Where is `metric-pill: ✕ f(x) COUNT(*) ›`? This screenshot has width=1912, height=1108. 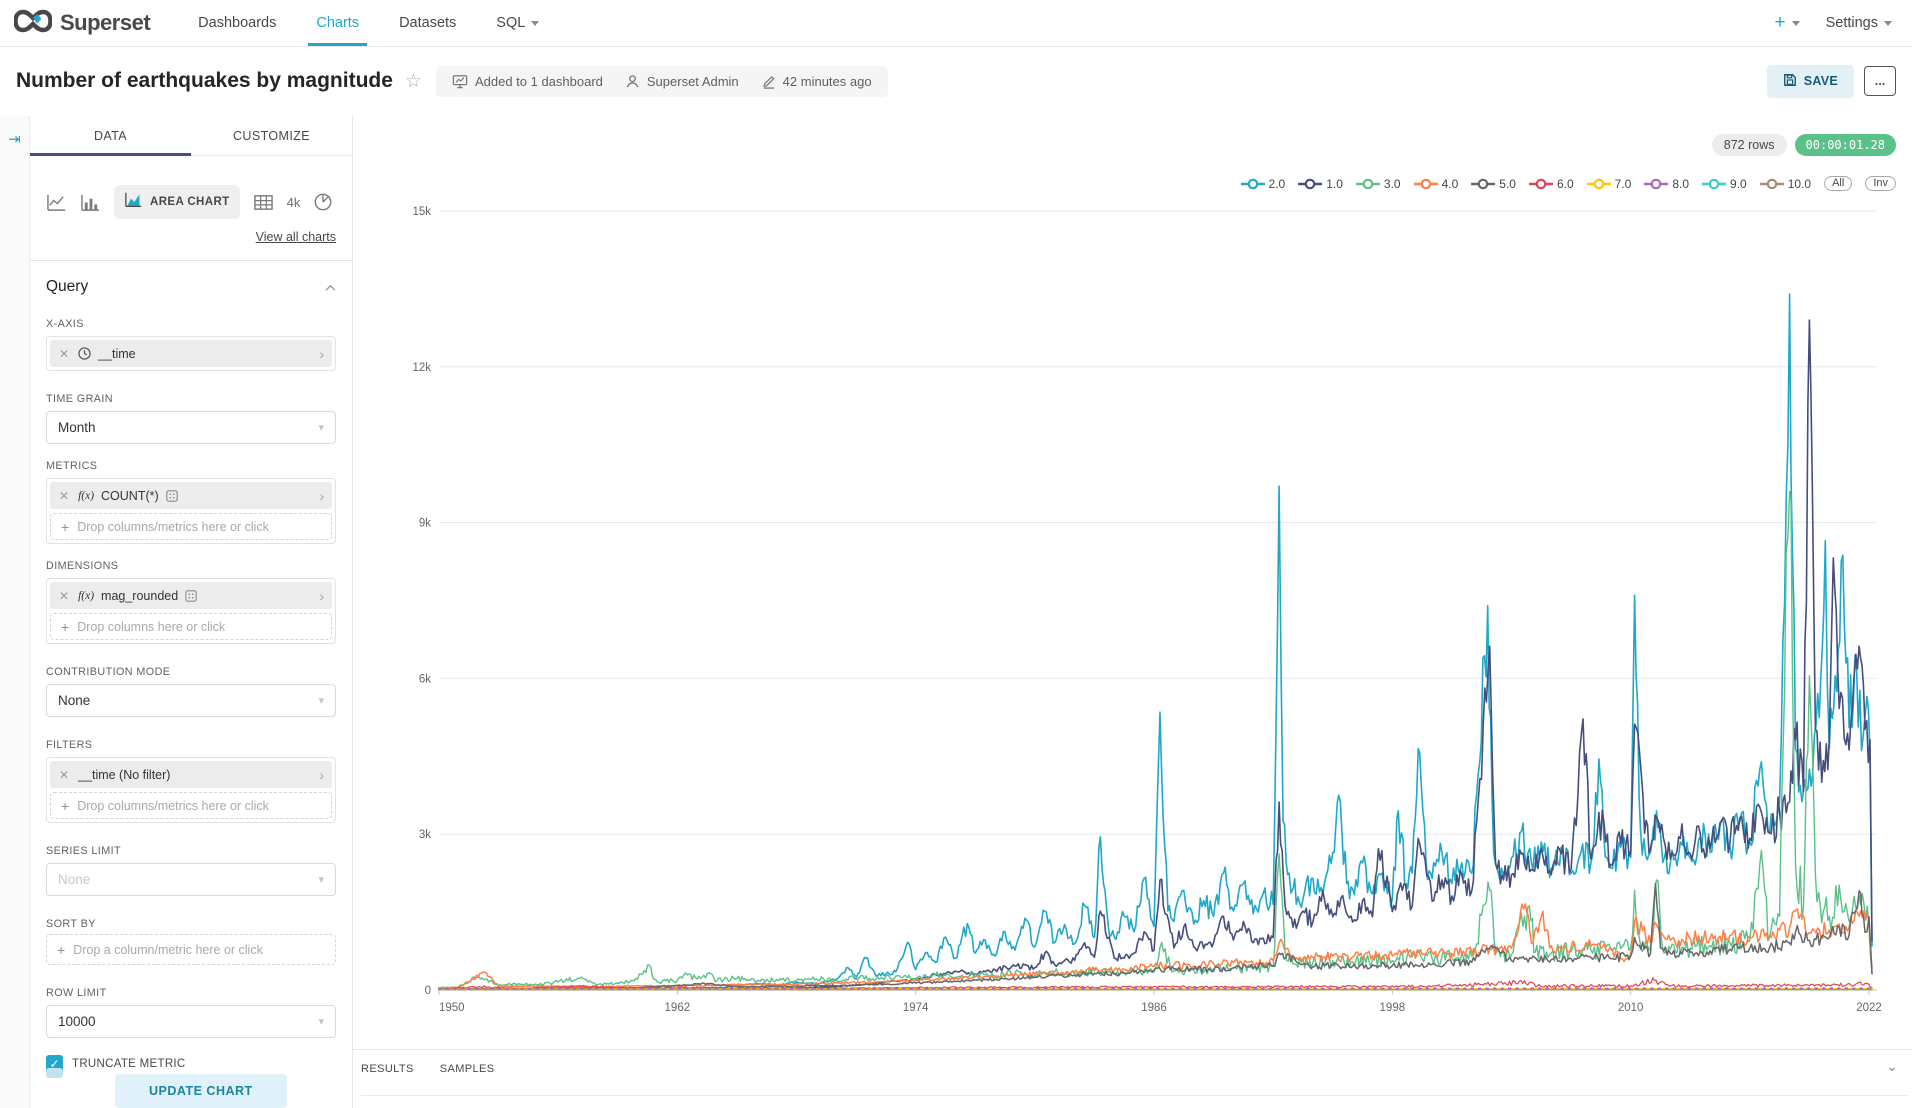
metric-pill: ✕ f(x) COUNT(*) › is located at coordinates (191, 495).